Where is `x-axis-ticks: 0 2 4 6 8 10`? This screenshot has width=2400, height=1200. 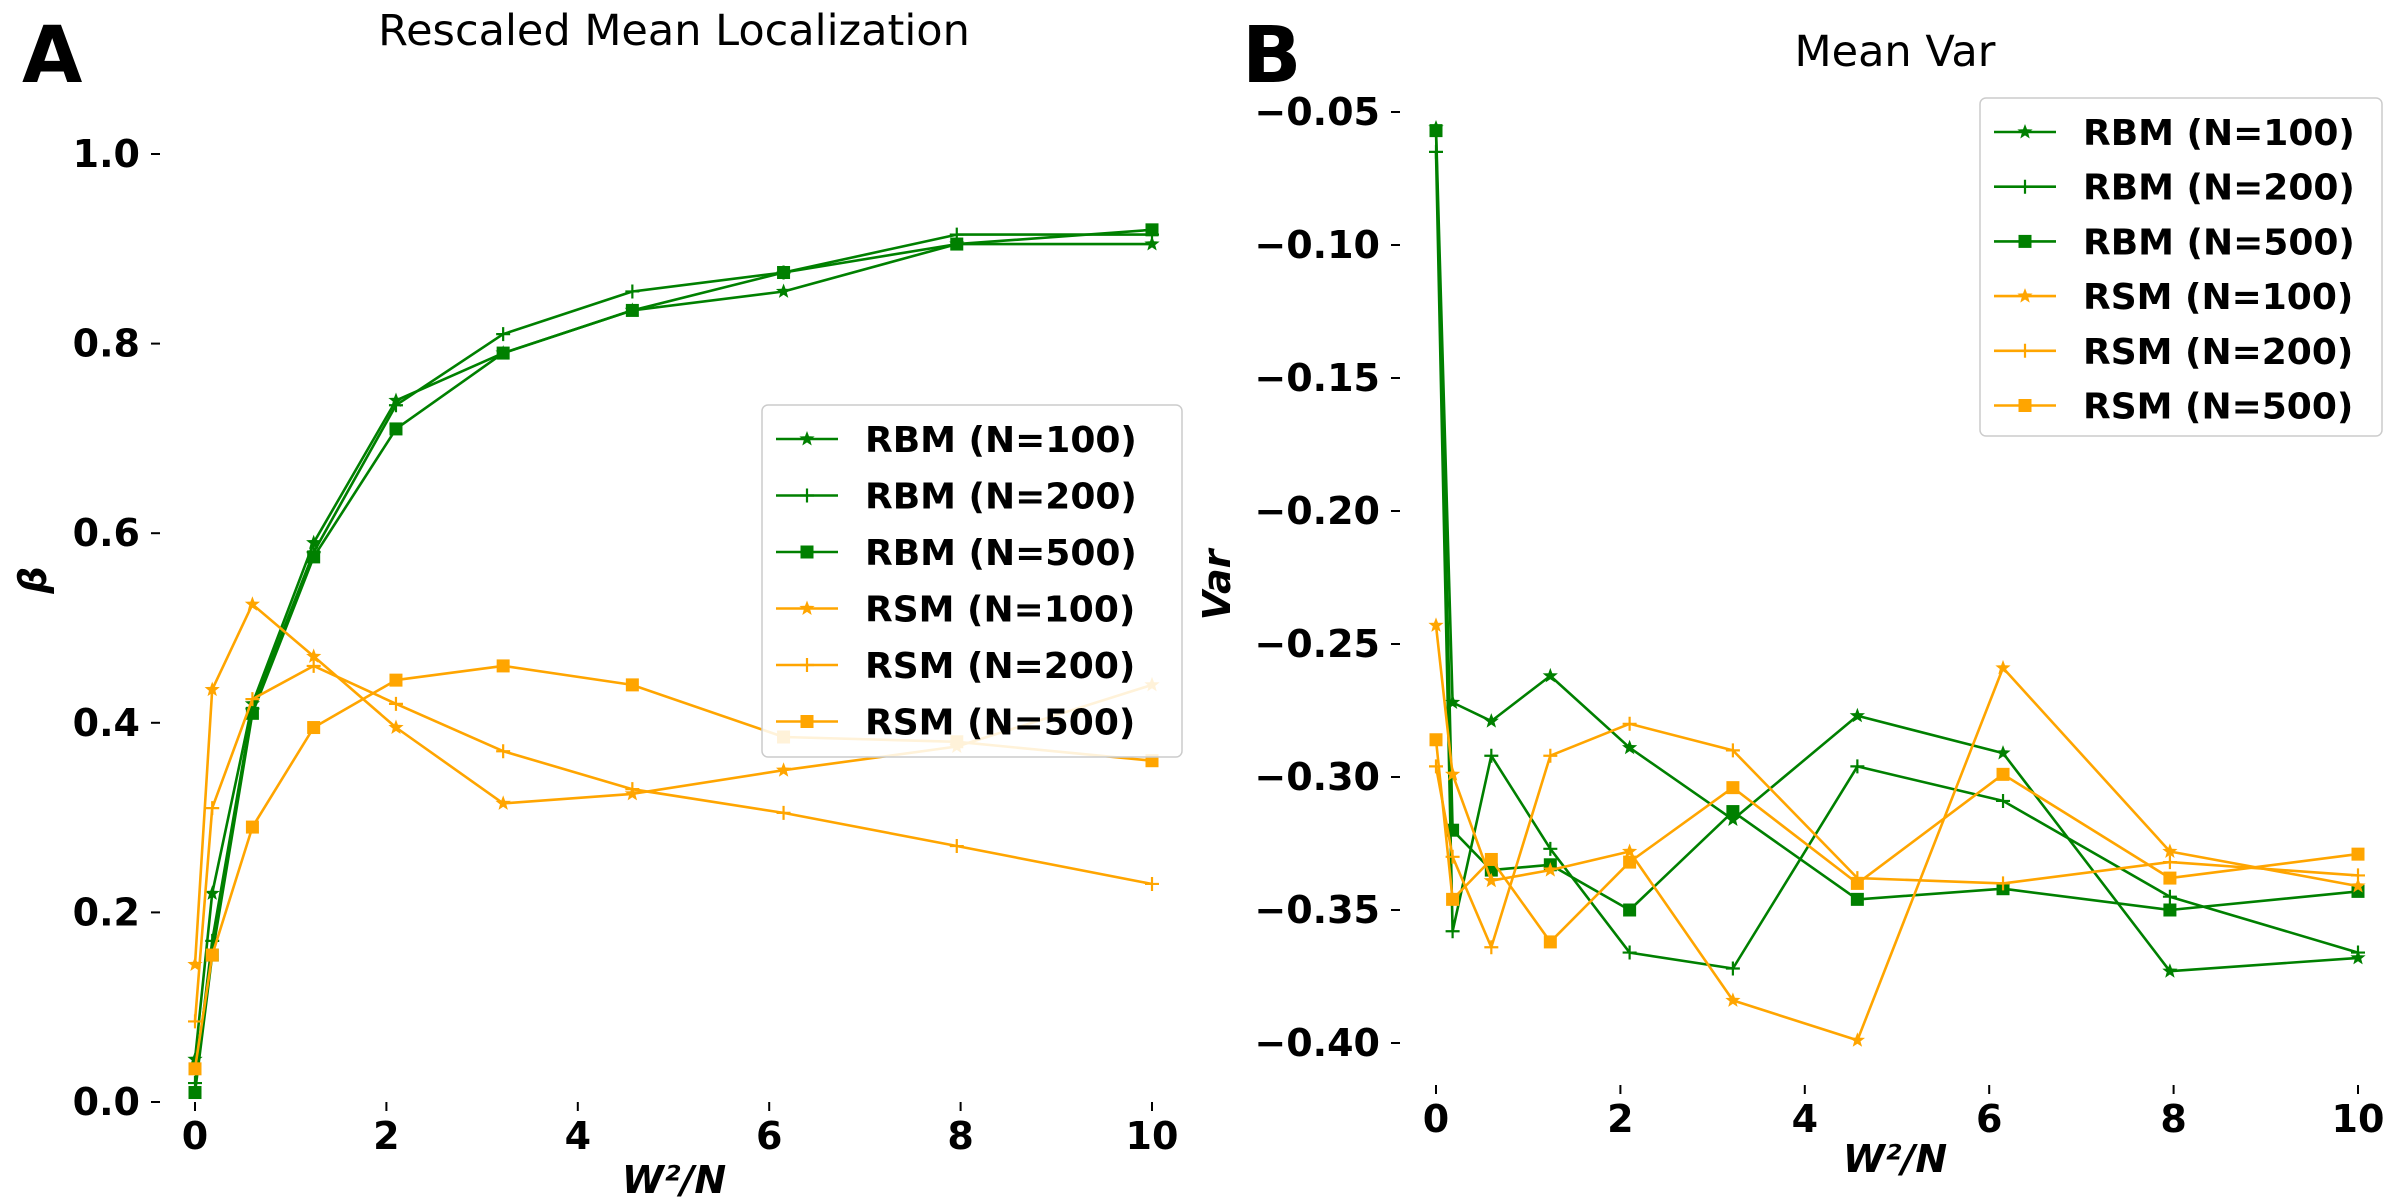
x-axis-ticks: 0 2 4 6 8 10 is located at coordinates (1904, 1113).